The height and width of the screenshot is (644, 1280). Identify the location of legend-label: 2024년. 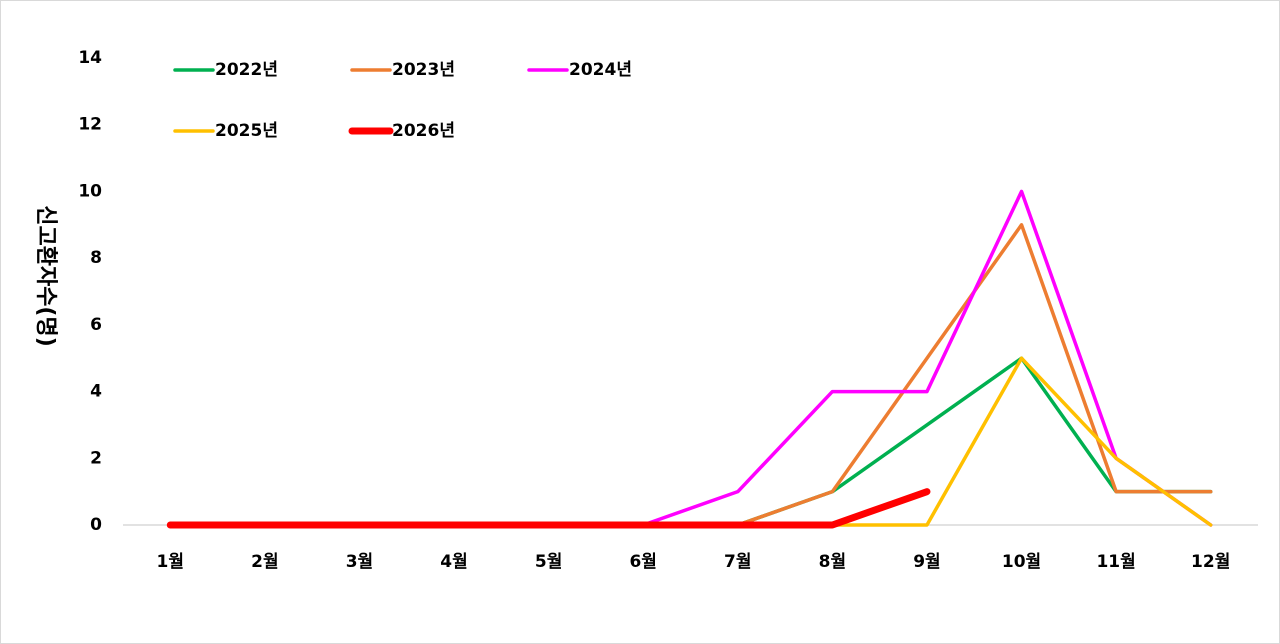
(600, 70).